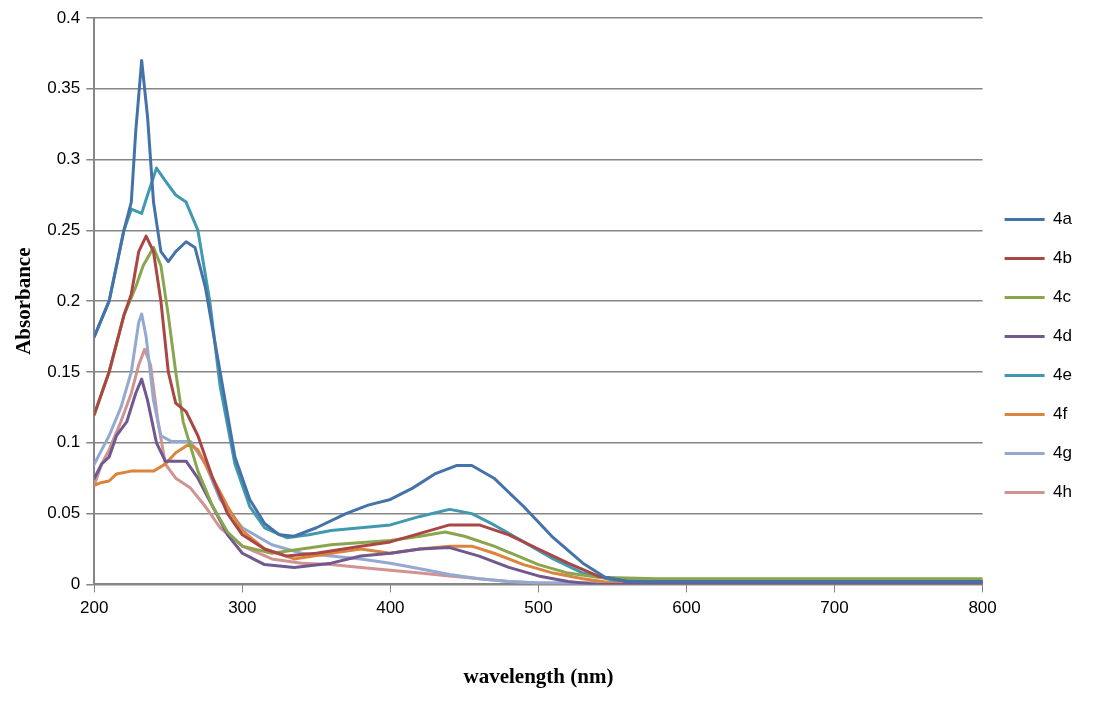 This screenshot has height=704, width=1102. Describe the element at coordinates (68, 17) in the screenshot. I see `y-tick-label: 0.4` at that location.